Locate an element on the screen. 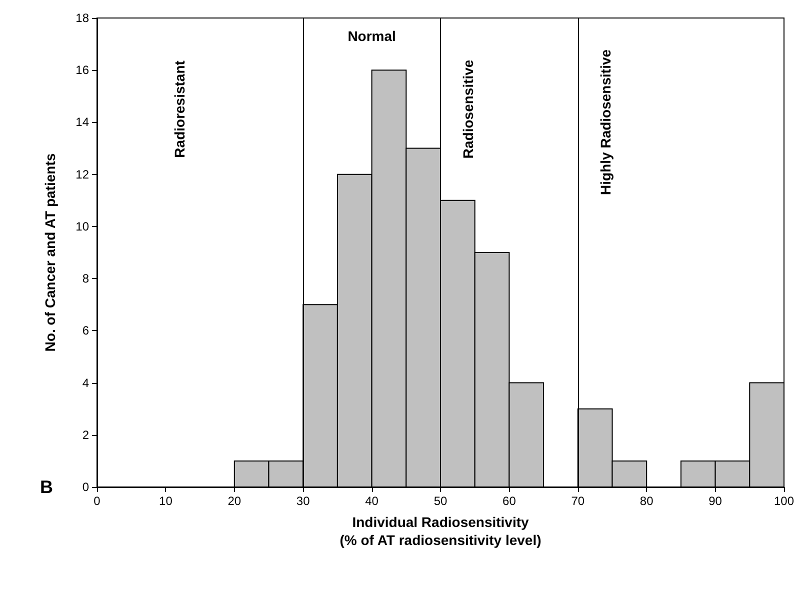 This screenshot has height=595, width=798. y-tick-label: 10 is located at coordinates (83, 226).